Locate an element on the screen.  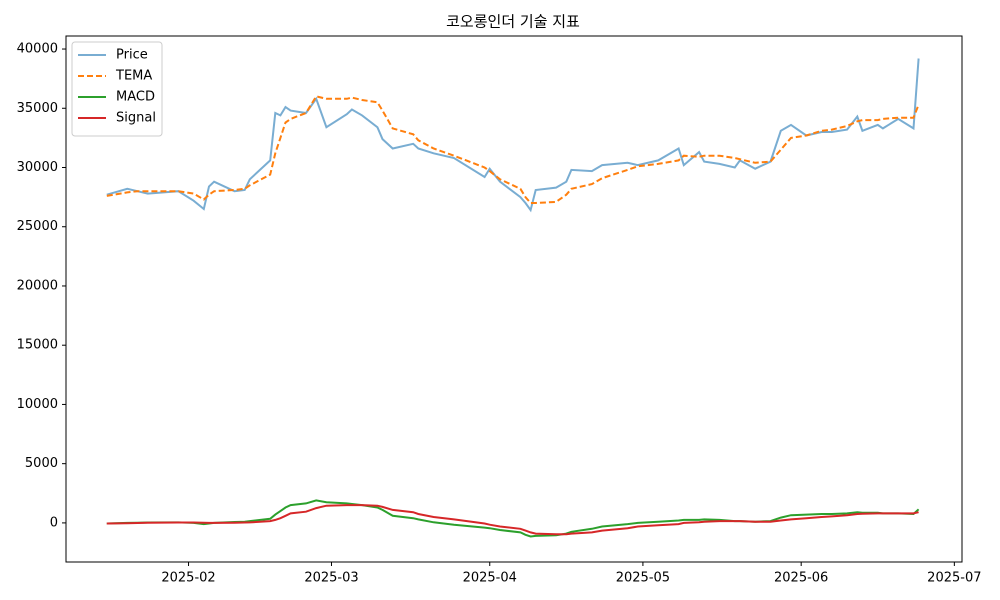
chart-title: 코오롱인더 기술 지표 is located at coordinates (513, 22).